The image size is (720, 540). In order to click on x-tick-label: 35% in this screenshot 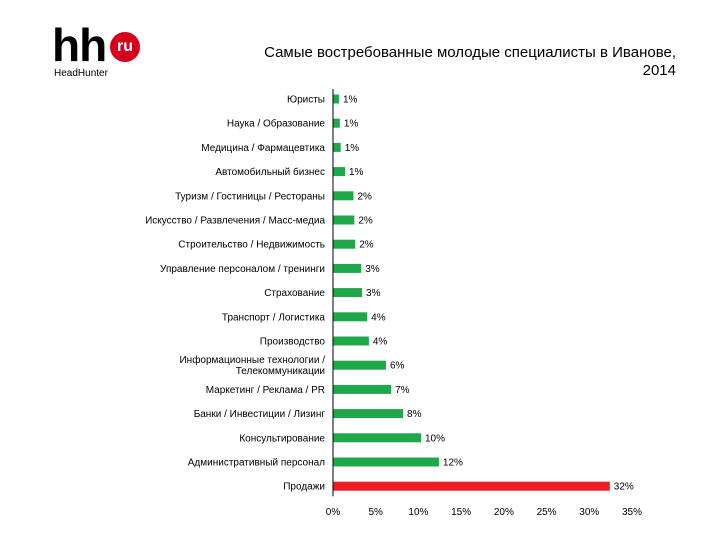, I will do `click(632, 512)`.